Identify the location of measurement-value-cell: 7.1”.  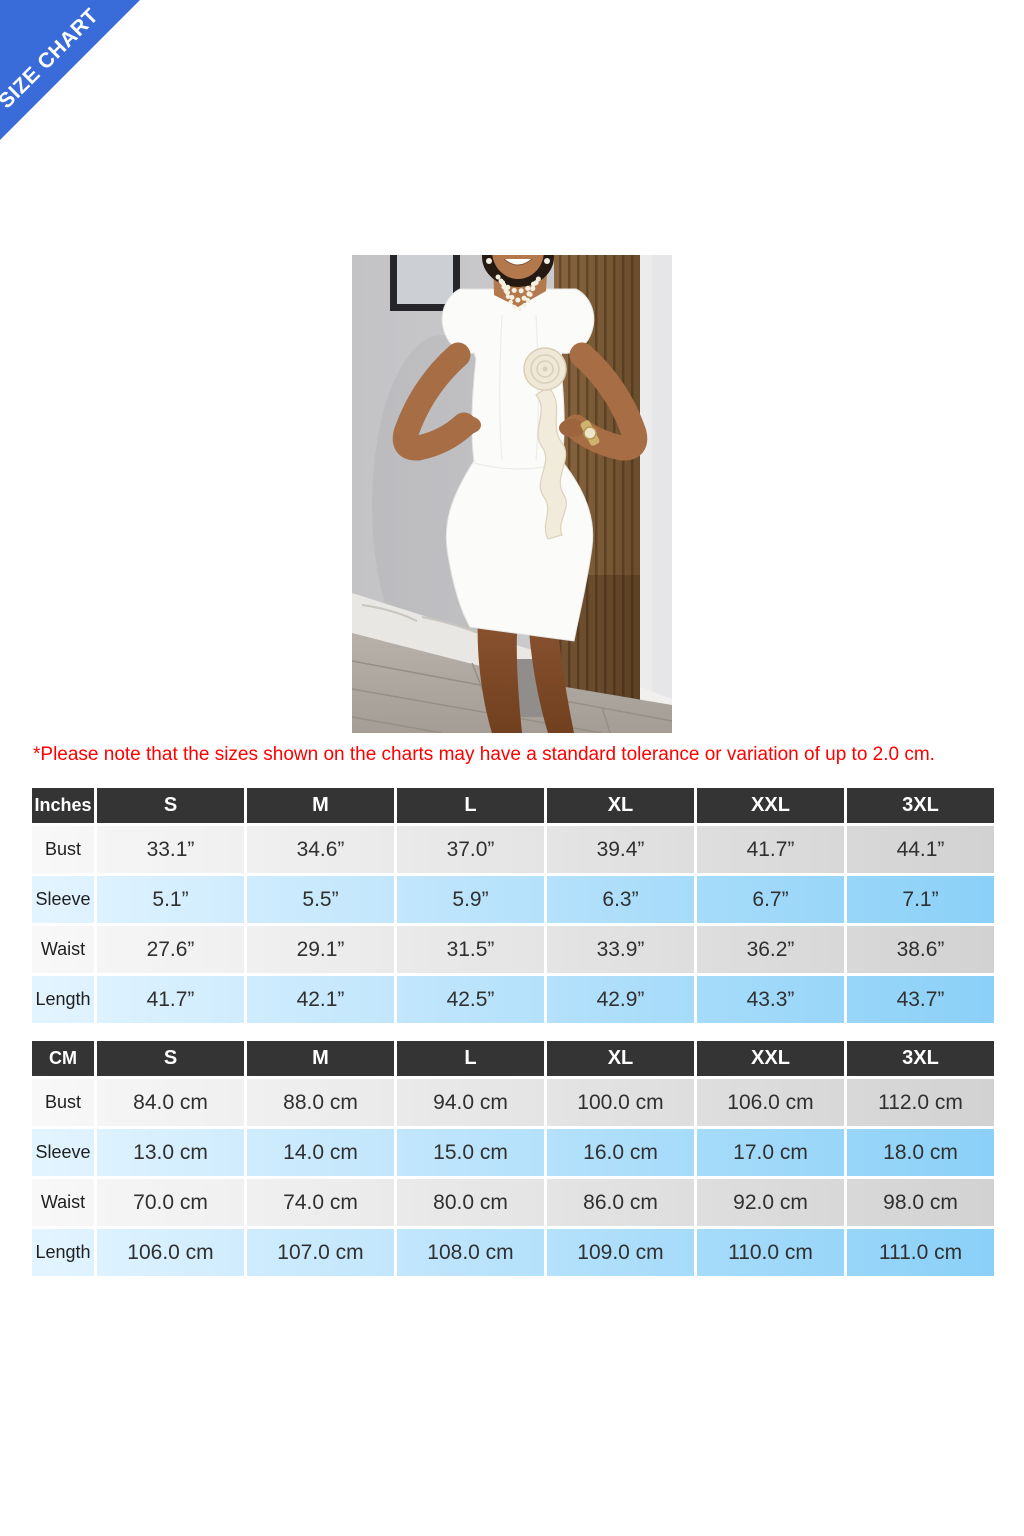
(920, 899).